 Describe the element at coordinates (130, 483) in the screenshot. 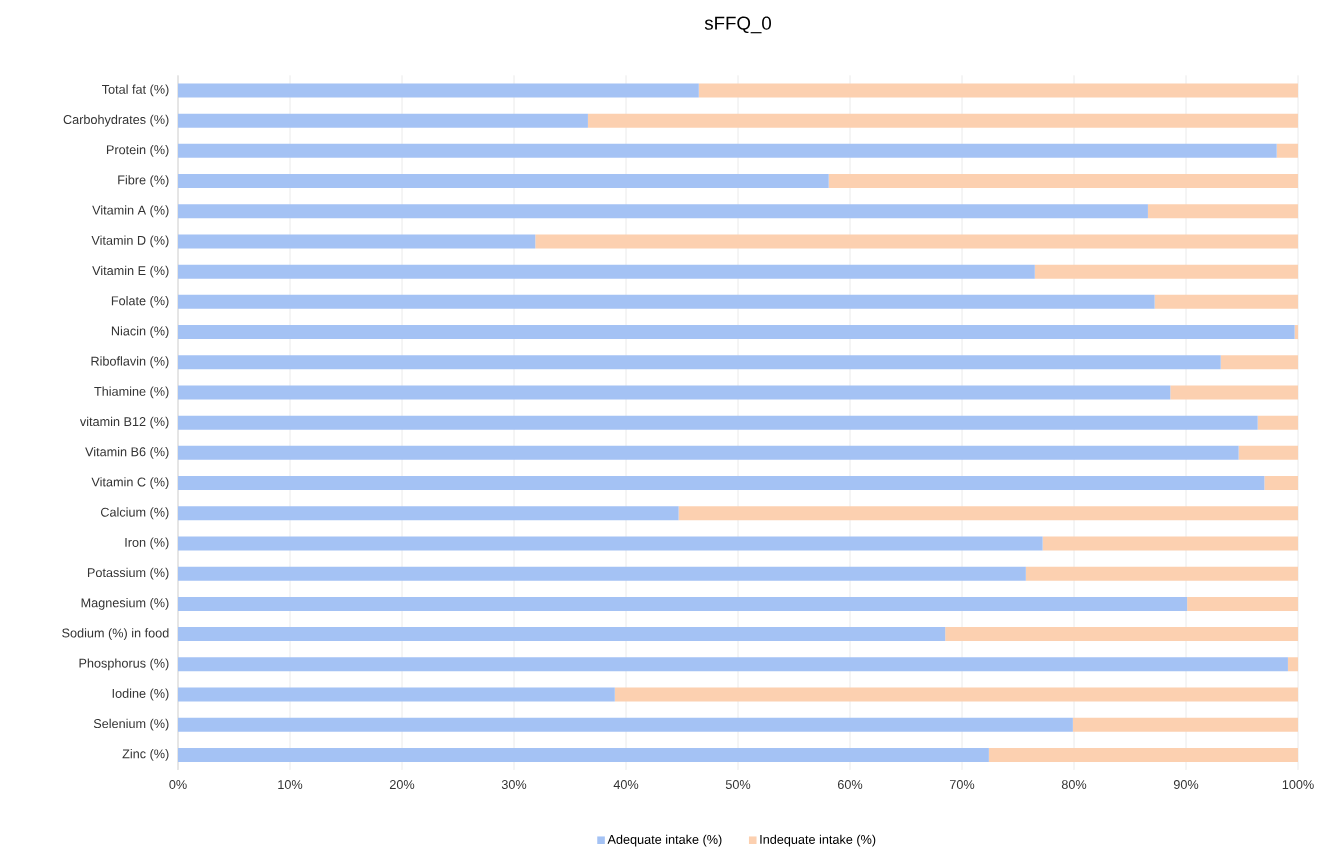

I see `y-tick-label: Vitamin C (%)` at that location.